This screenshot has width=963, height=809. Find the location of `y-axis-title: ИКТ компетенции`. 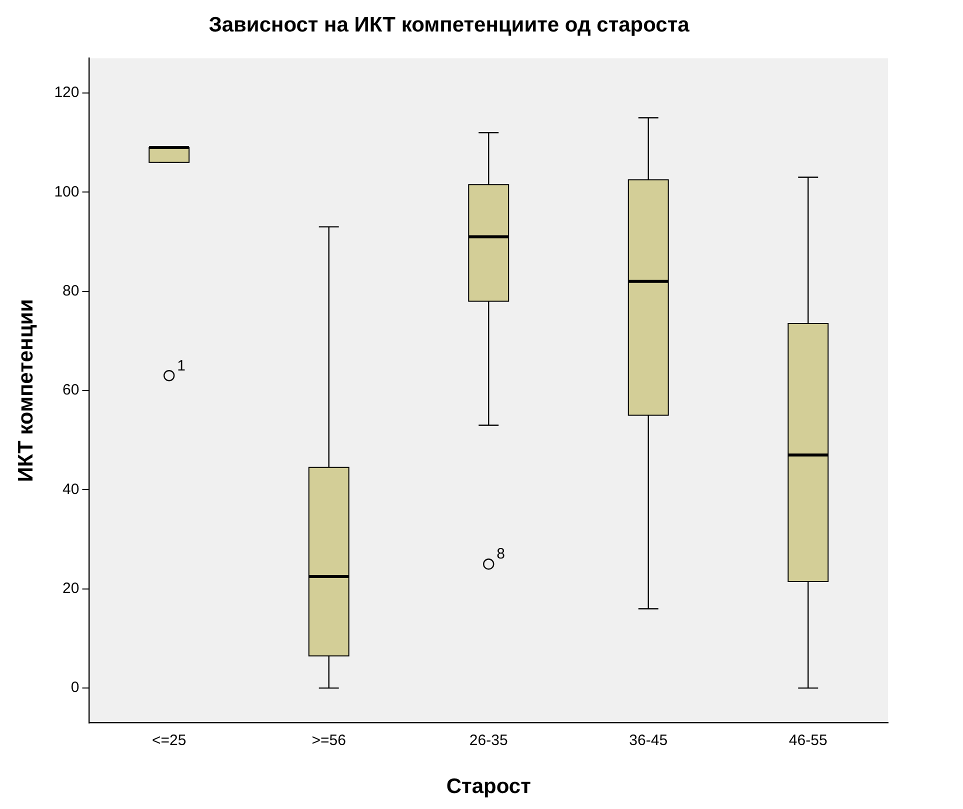

y-axis-title: ИКТ компетенции is located at coordinates (26, 390).